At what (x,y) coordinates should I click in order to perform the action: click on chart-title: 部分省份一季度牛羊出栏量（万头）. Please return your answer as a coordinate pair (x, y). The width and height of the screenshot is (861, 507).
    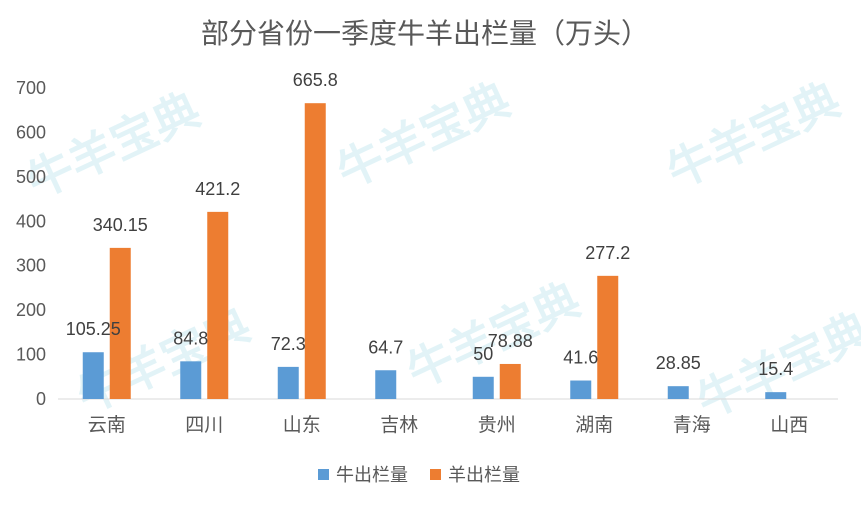
    Looking at the image, I should click on (425, 33).